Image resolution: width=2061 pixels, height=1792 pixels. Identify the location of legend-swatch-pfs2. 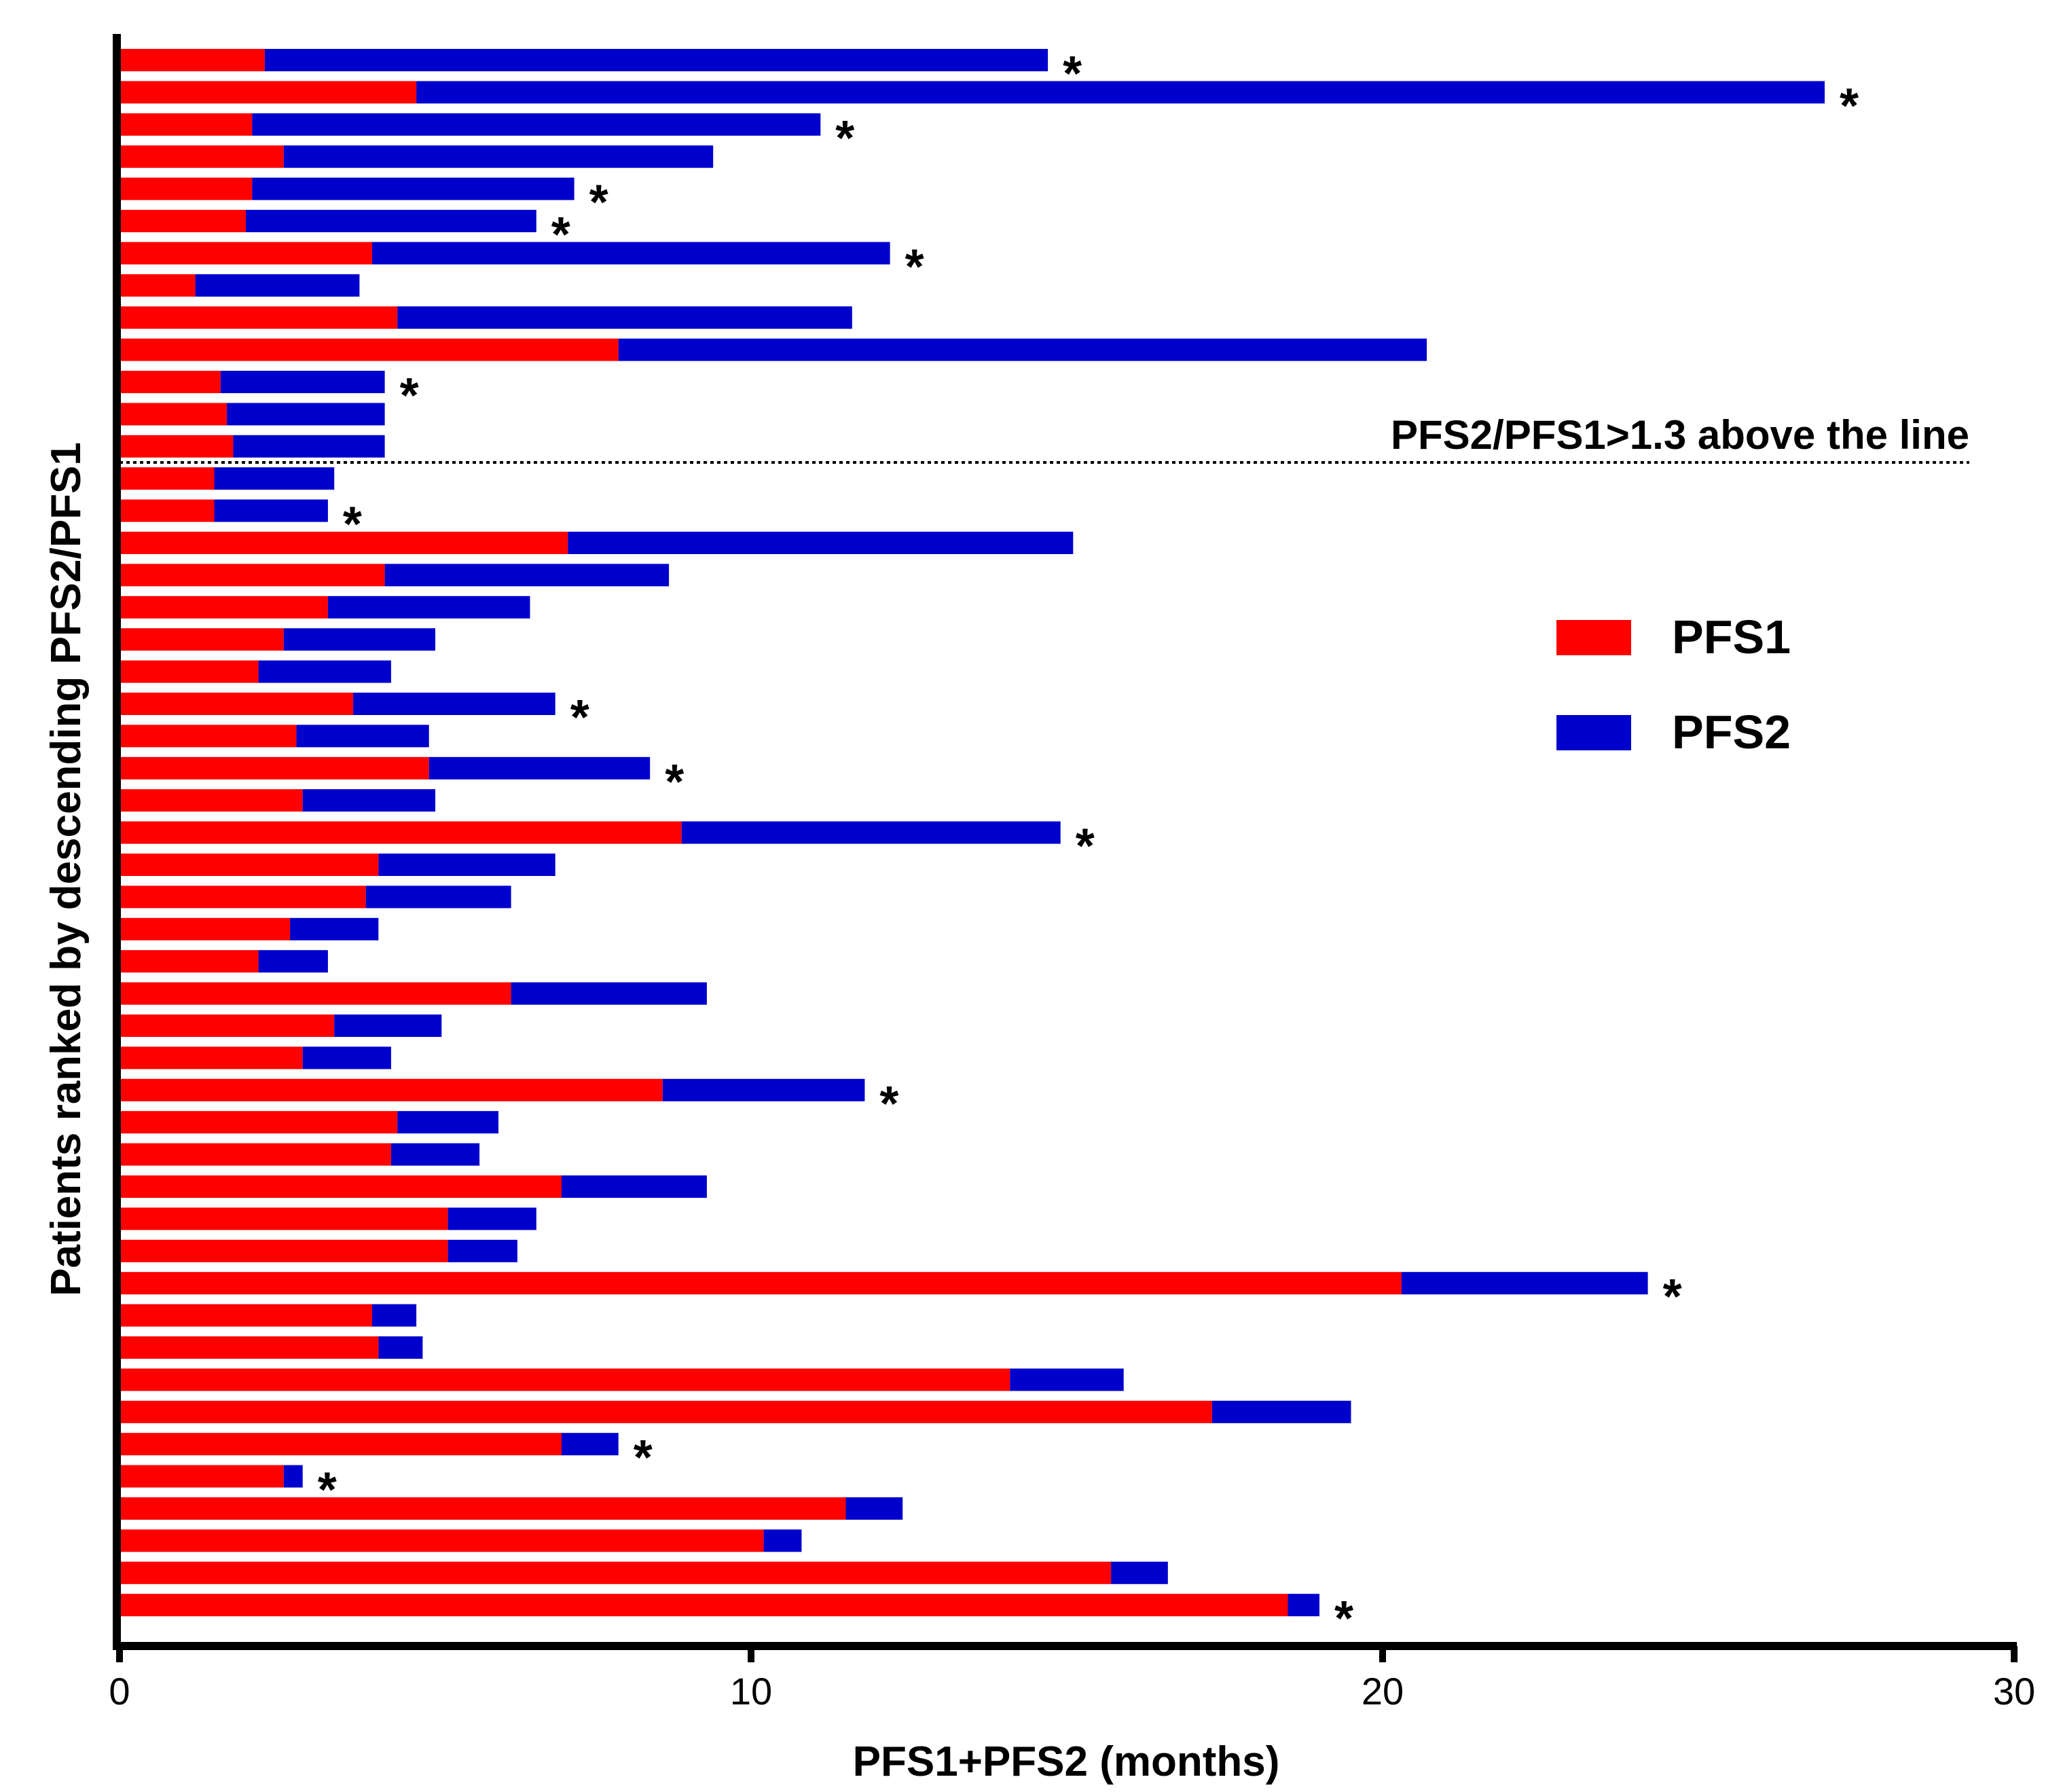
(1593, 732).